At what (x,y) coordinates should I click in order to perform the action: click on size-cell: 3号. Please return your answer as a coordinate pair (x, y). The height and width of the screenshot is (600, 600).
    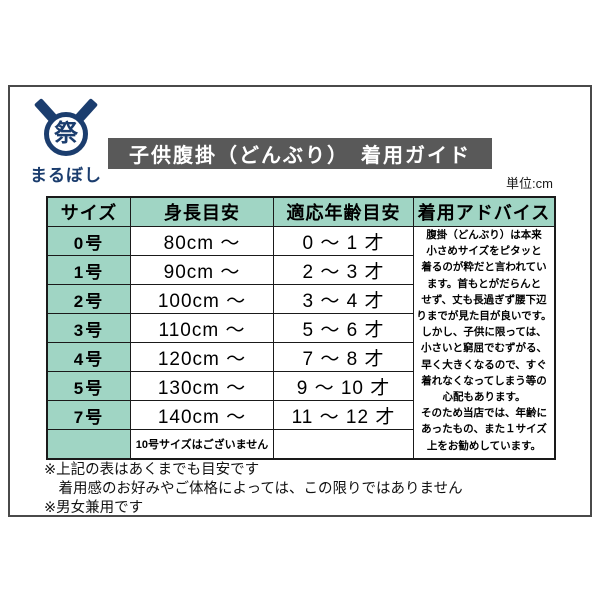
    Looking at the image, I should click on (88, 328).